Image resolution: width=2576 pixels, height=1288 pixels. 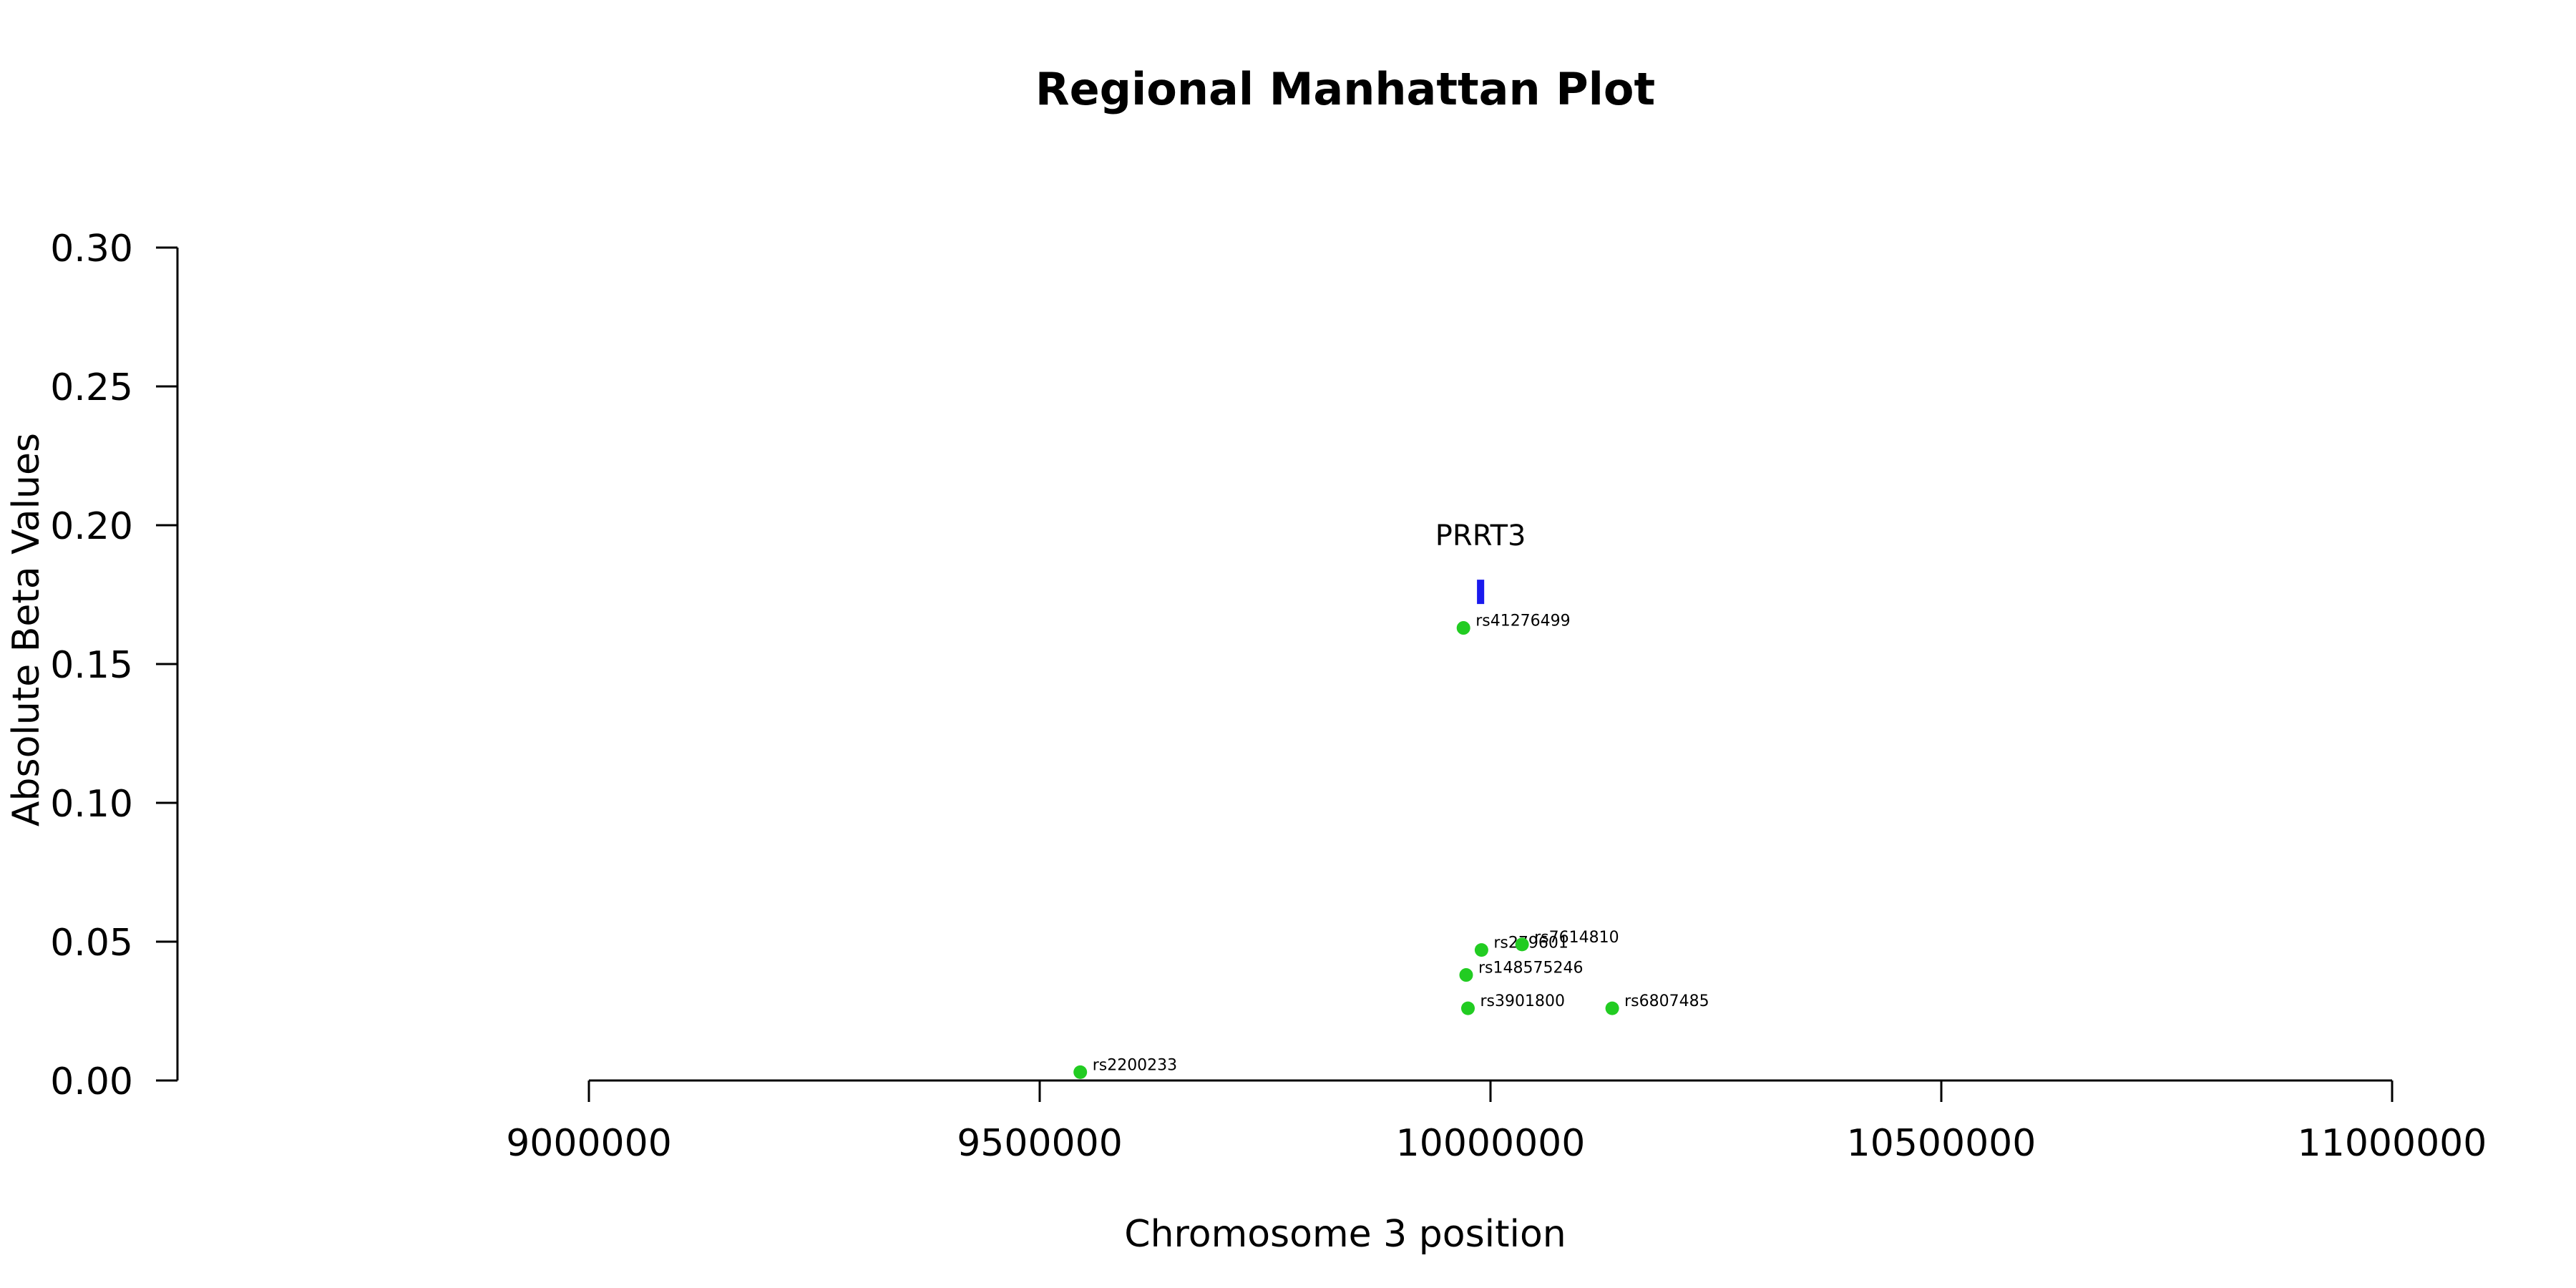 What do you see at coordinates (91, 805) in the screenshot?
I see `y-tick-label: 0.10` at bounding box center [91, 805].